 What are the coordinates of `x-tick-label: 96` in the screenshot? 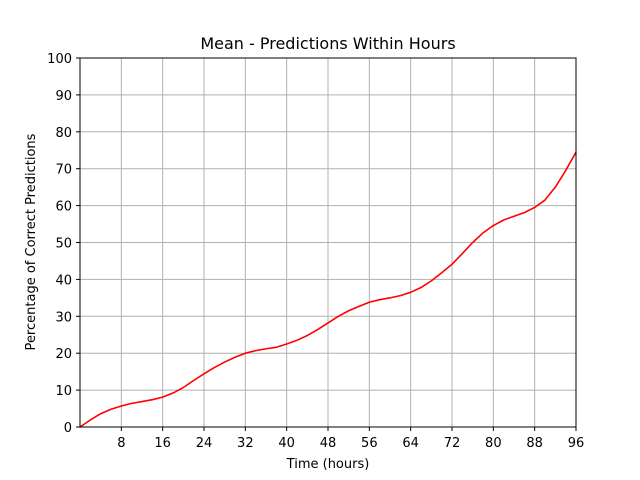 It's located at (576, 443).